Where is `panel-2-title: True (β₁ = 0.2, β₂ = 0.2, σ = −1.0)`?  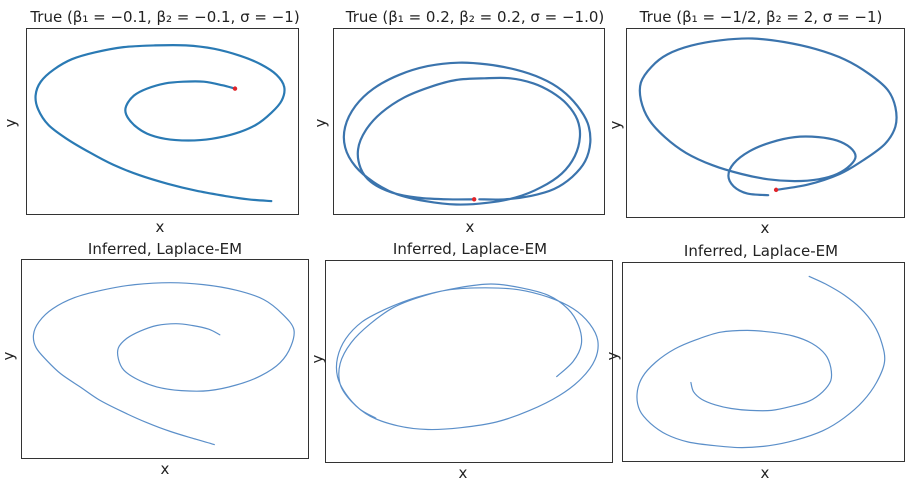
panel-2-title: True (β₁ = 0.2, β₂ = 0.2, σ = −1.0) is located at coordinates (475, 17).